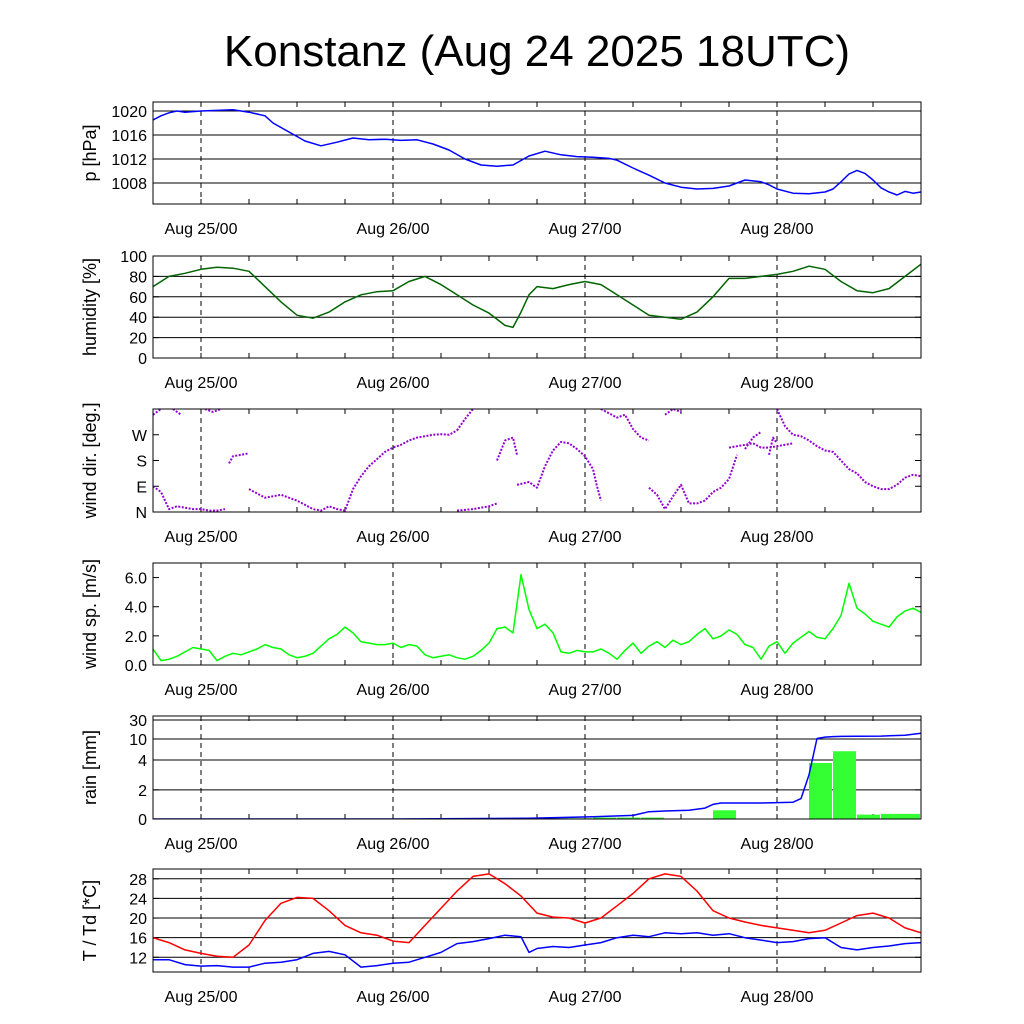 The width and height of the screenshot is (1024, 1024). I want to click on y-tick-label: 40, so click(138, 318).